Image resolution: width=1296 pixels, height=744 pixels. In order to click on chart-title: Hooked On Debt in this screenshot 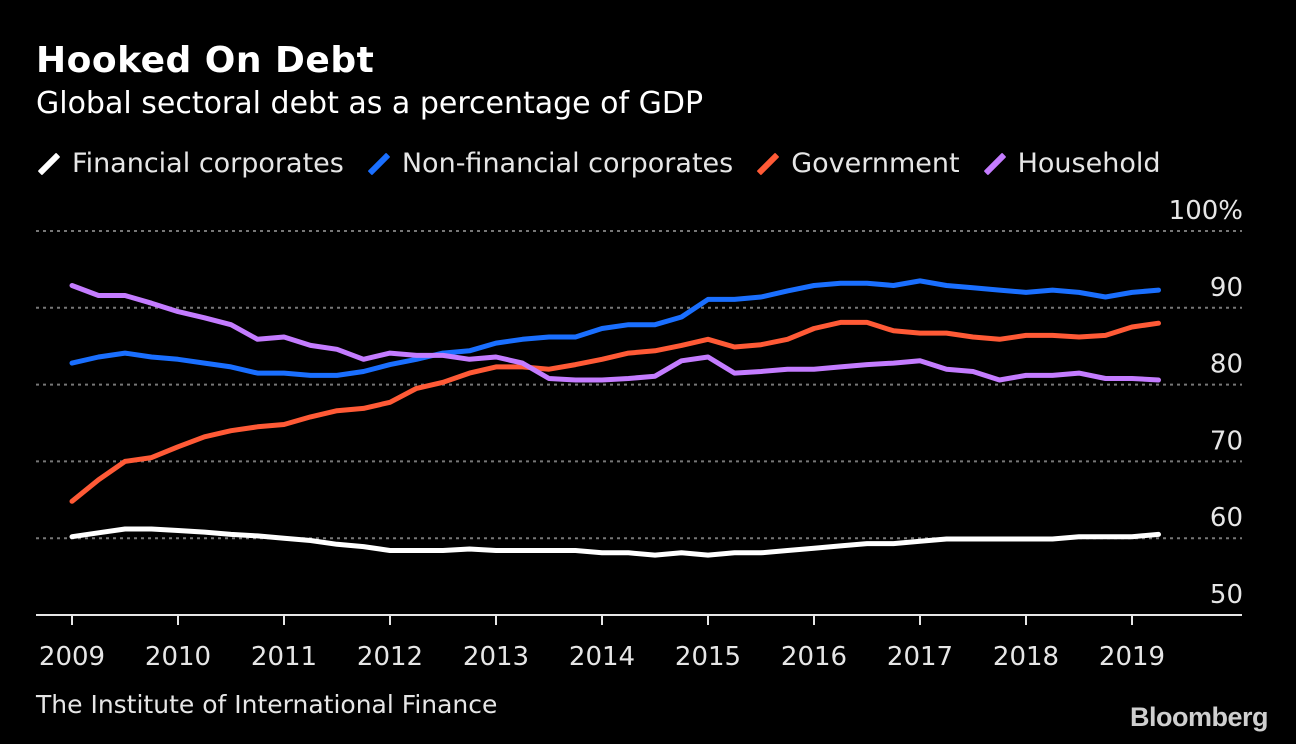, I will do `click(205, 60)`.